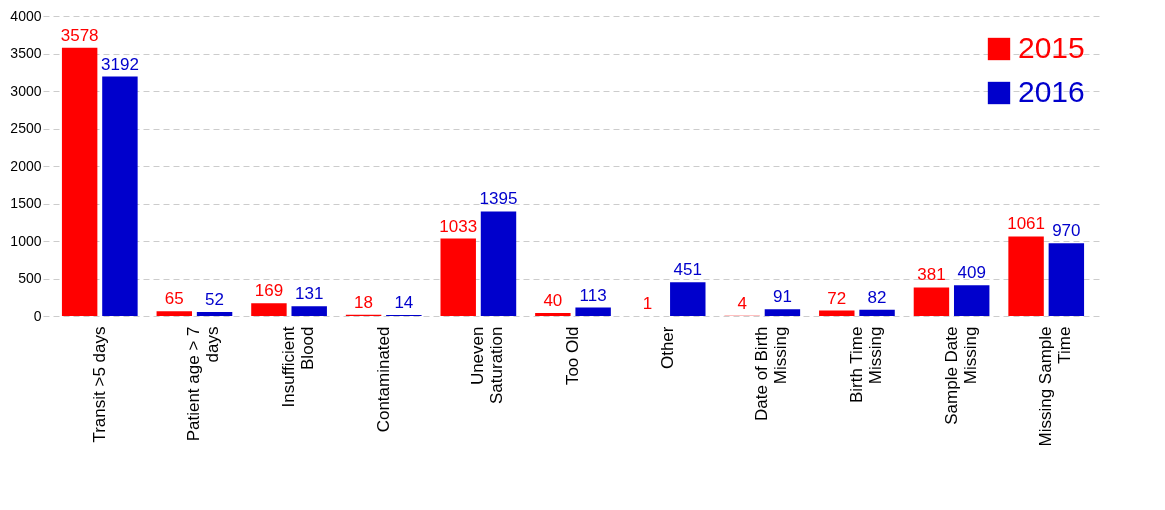  I want to click on x-tick-label: Transit >5 days, so click(99, 384).